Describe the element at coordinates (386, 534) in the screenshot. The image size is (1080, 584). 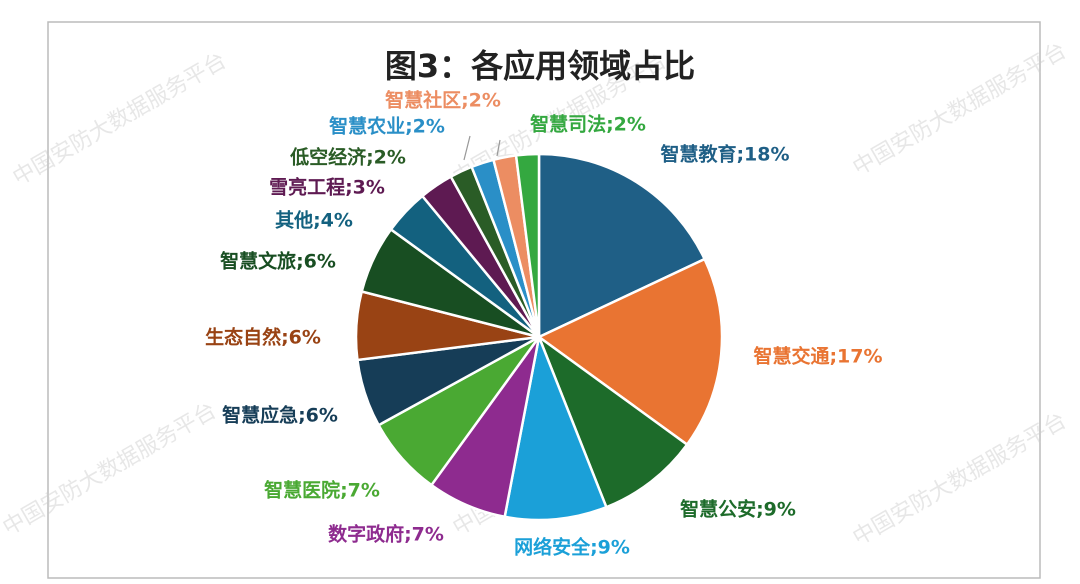
I see `data-label: 数字政府;7%` at that location.